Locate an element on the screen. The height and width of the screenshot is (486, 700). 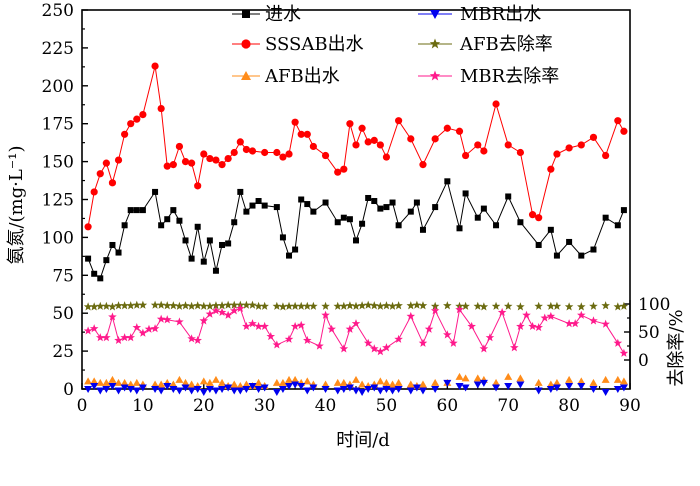
y-tick-label: 200 is located at coordinates (58, 87).